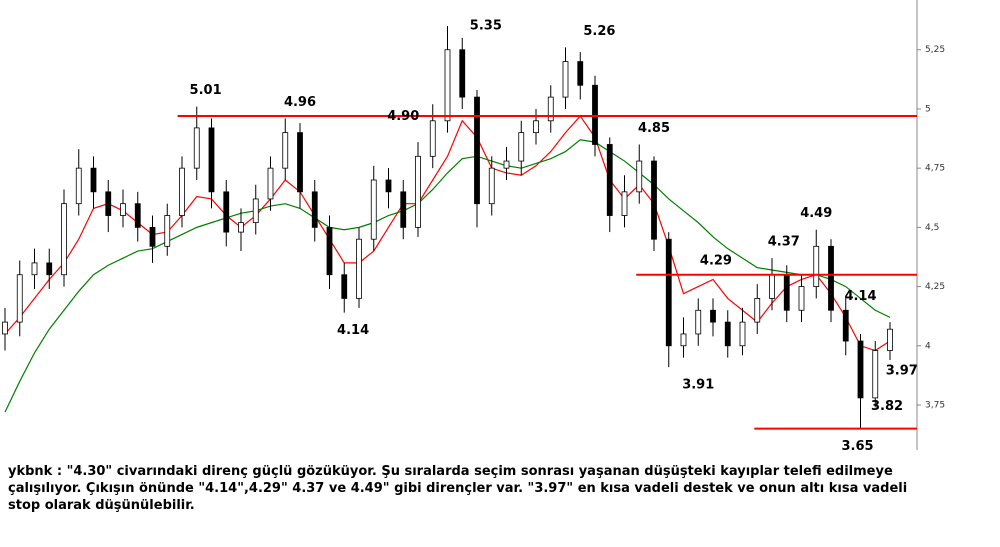 The image size is (1000, 547). Describe the element at coordinates (887, 406) in the screenshot. I see `annotation: 3.82` at that location.